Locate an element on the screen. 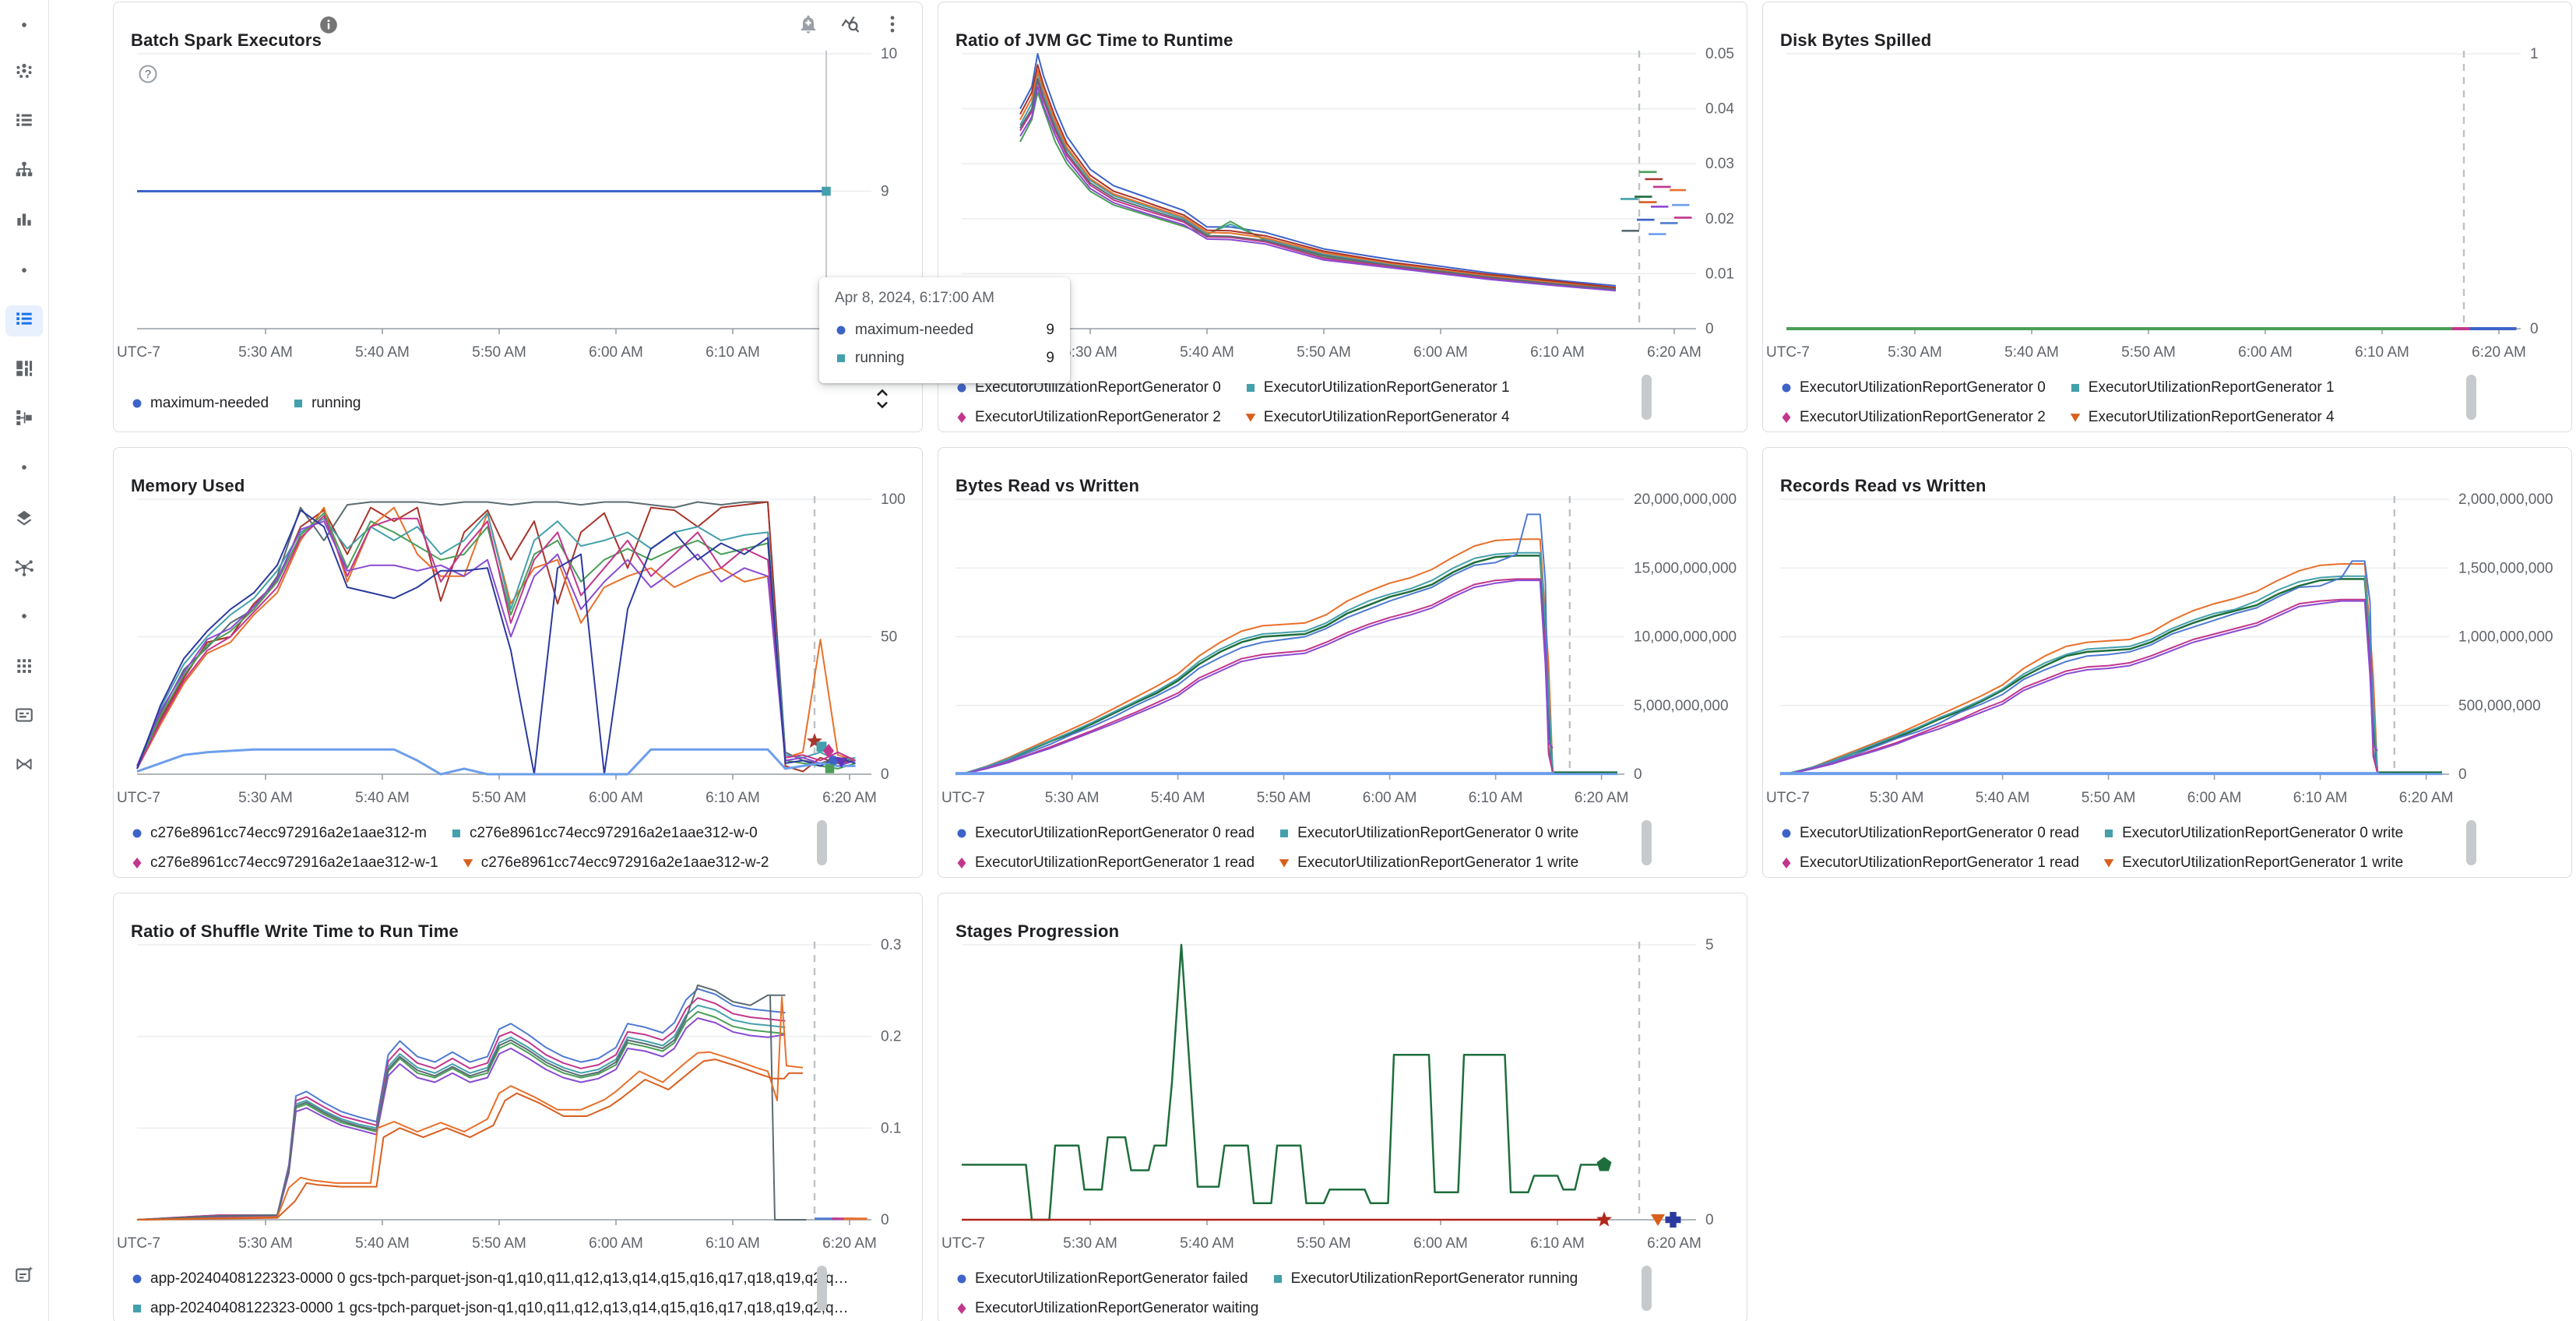  sidebar-item-batches is located at coordinates (24, 321).